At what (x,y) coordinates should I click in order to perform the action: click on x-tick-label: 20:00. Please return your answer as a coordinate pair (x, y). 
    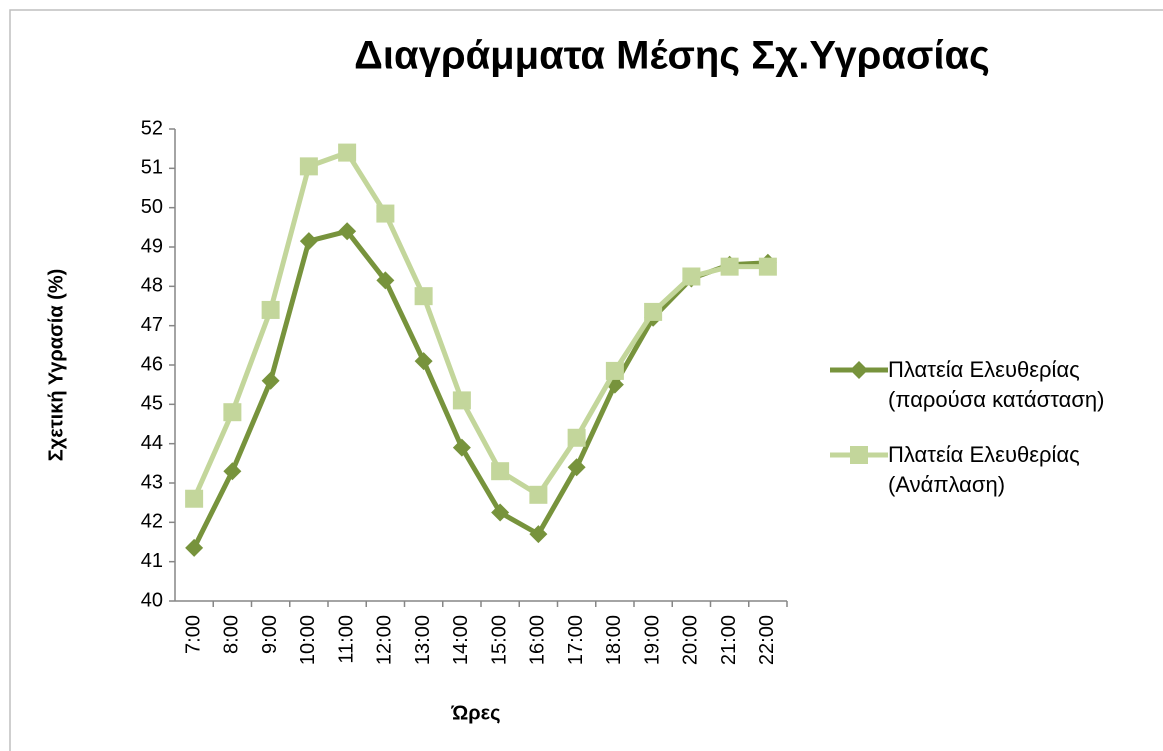
    Looking at the image, I should click on (691, 640).